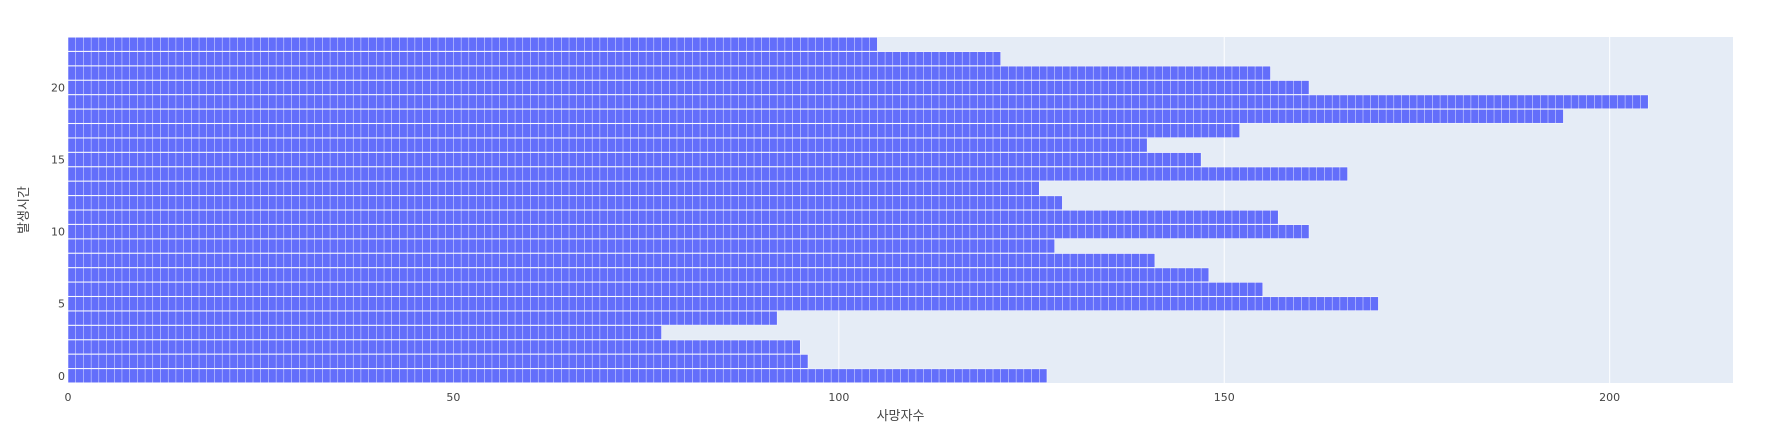 The image size is (1767, 429). Describe the element at coordinates (901, 416) in the screenshot. I see `x-axis-title: 사망자수` at that location.